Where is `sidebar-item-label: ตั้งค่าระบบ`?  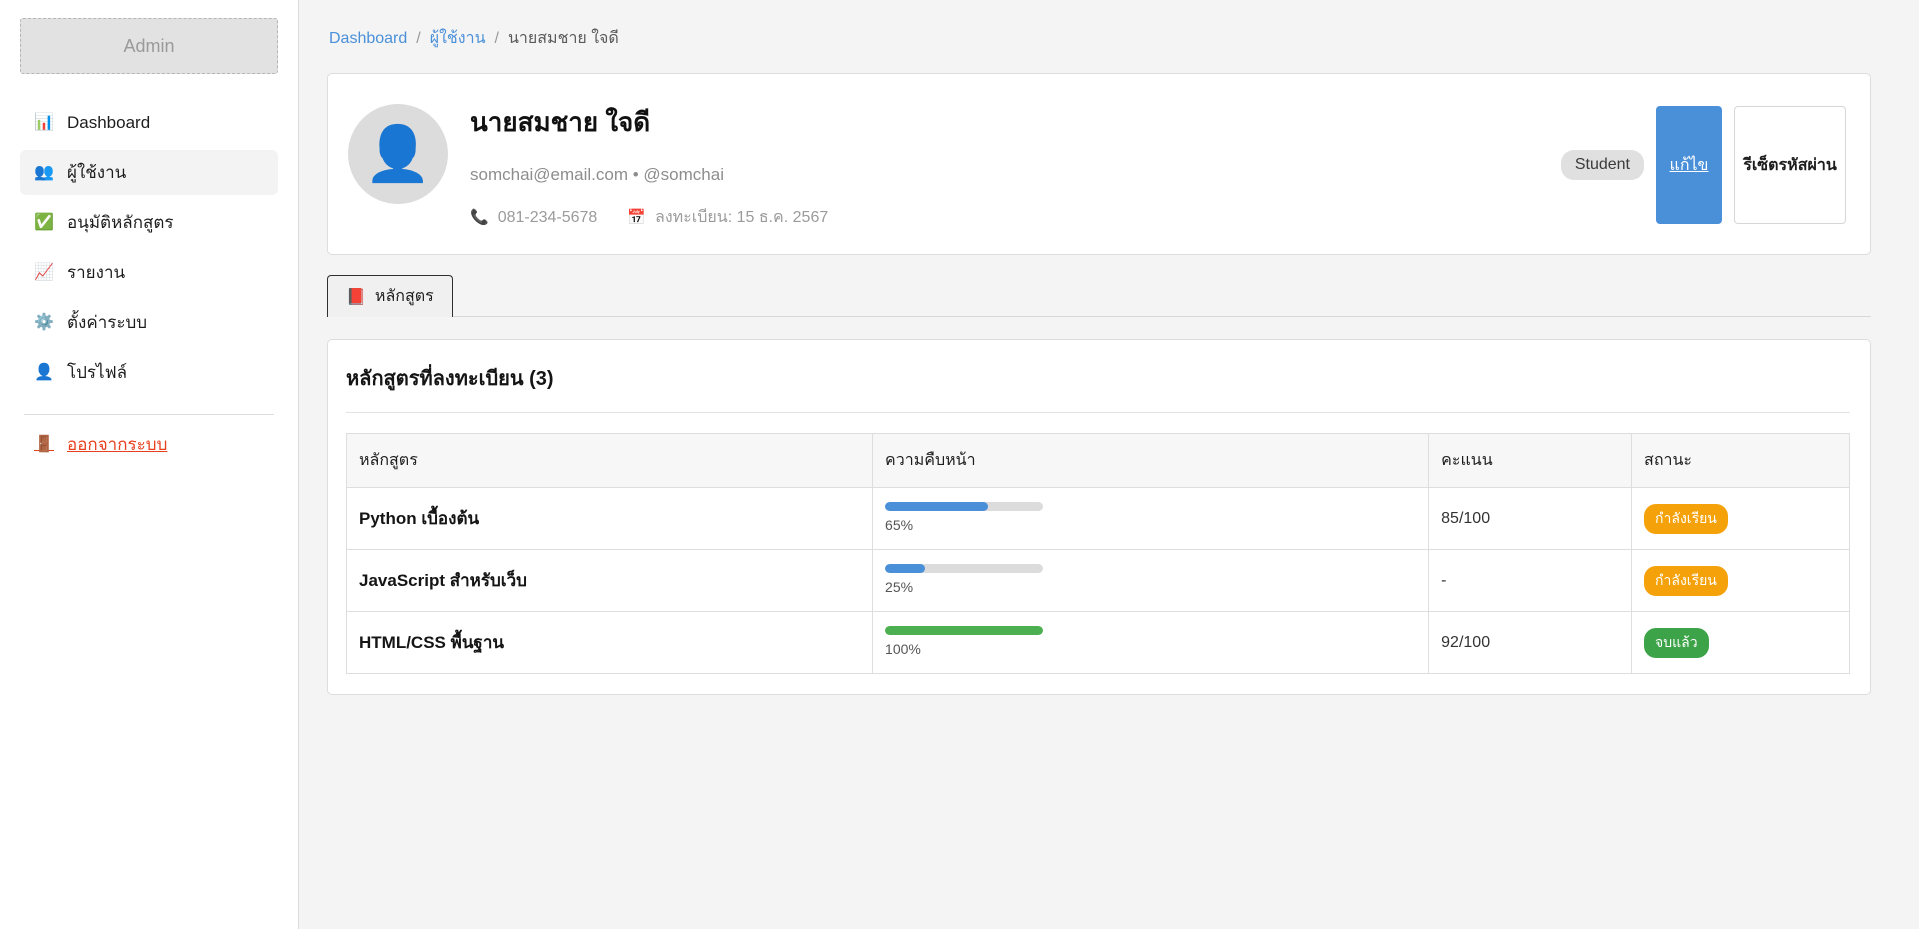 sidebar-item-label: ตั้งค่าระบบ is located at coordinates (107, 322).